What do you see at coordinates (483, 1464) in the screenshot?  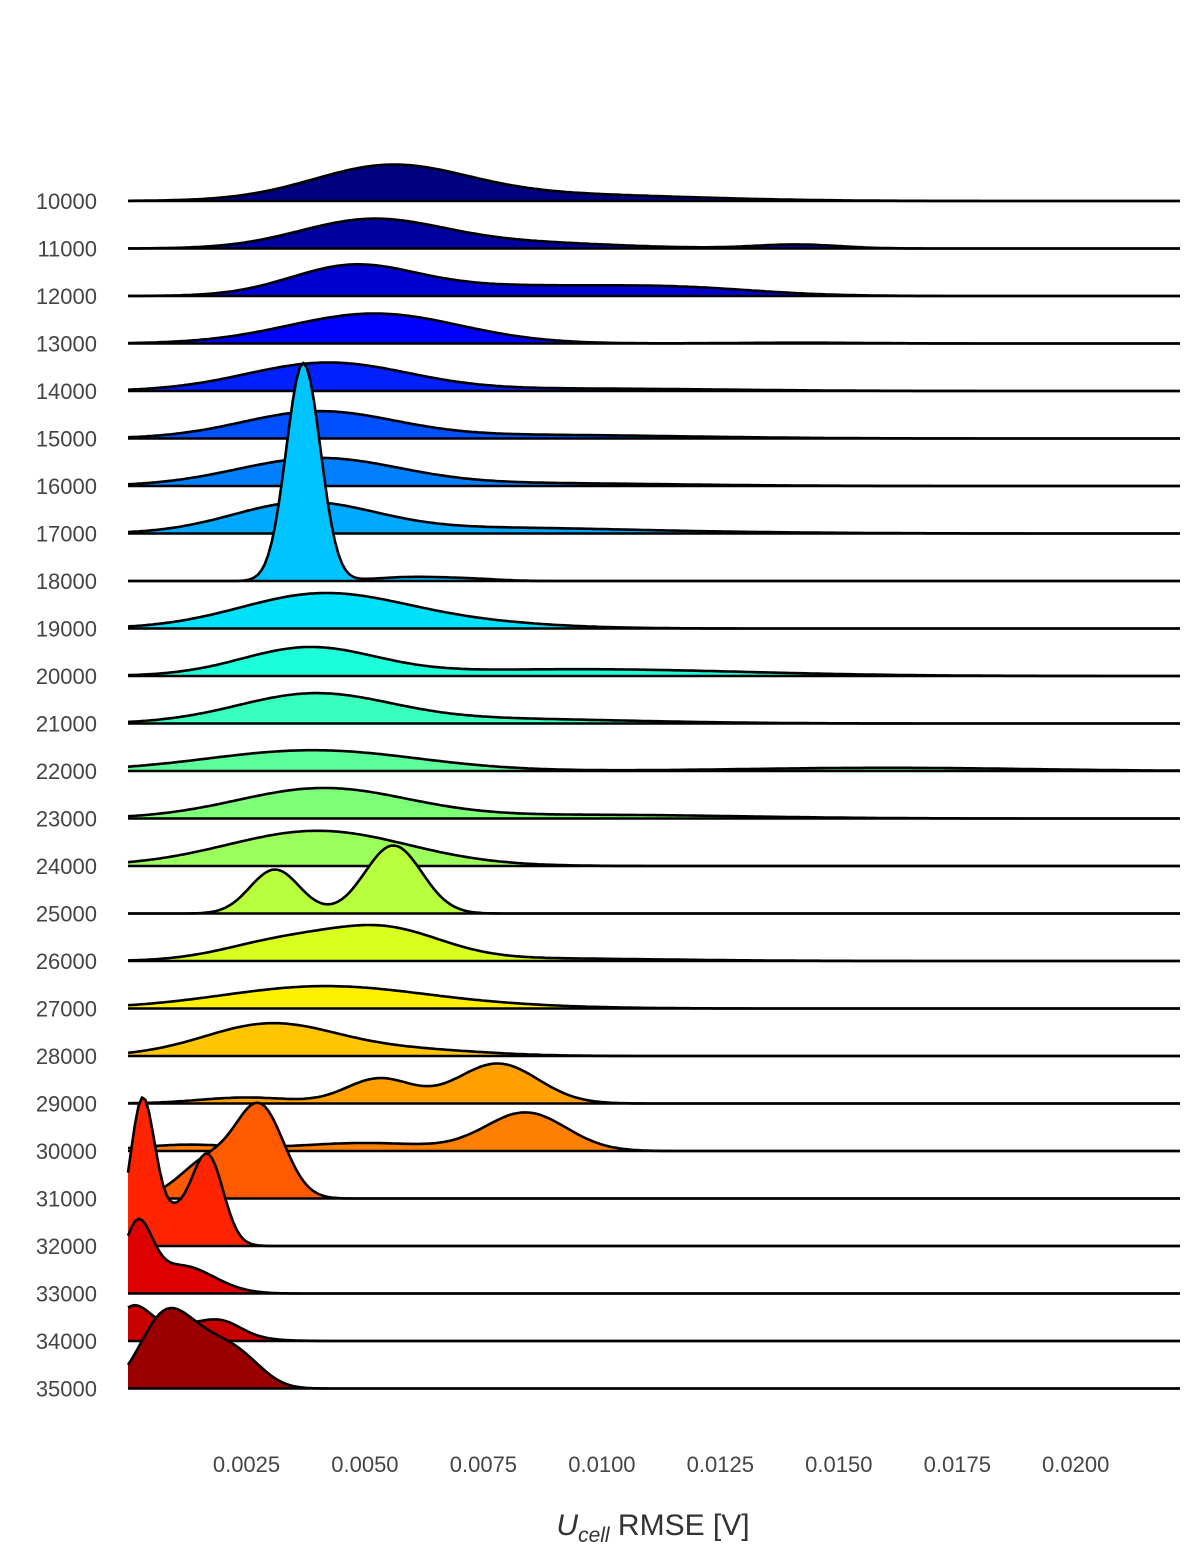 I see `x-tick-label-0.0075: 0.0075` at bounding box center [483, 1464].